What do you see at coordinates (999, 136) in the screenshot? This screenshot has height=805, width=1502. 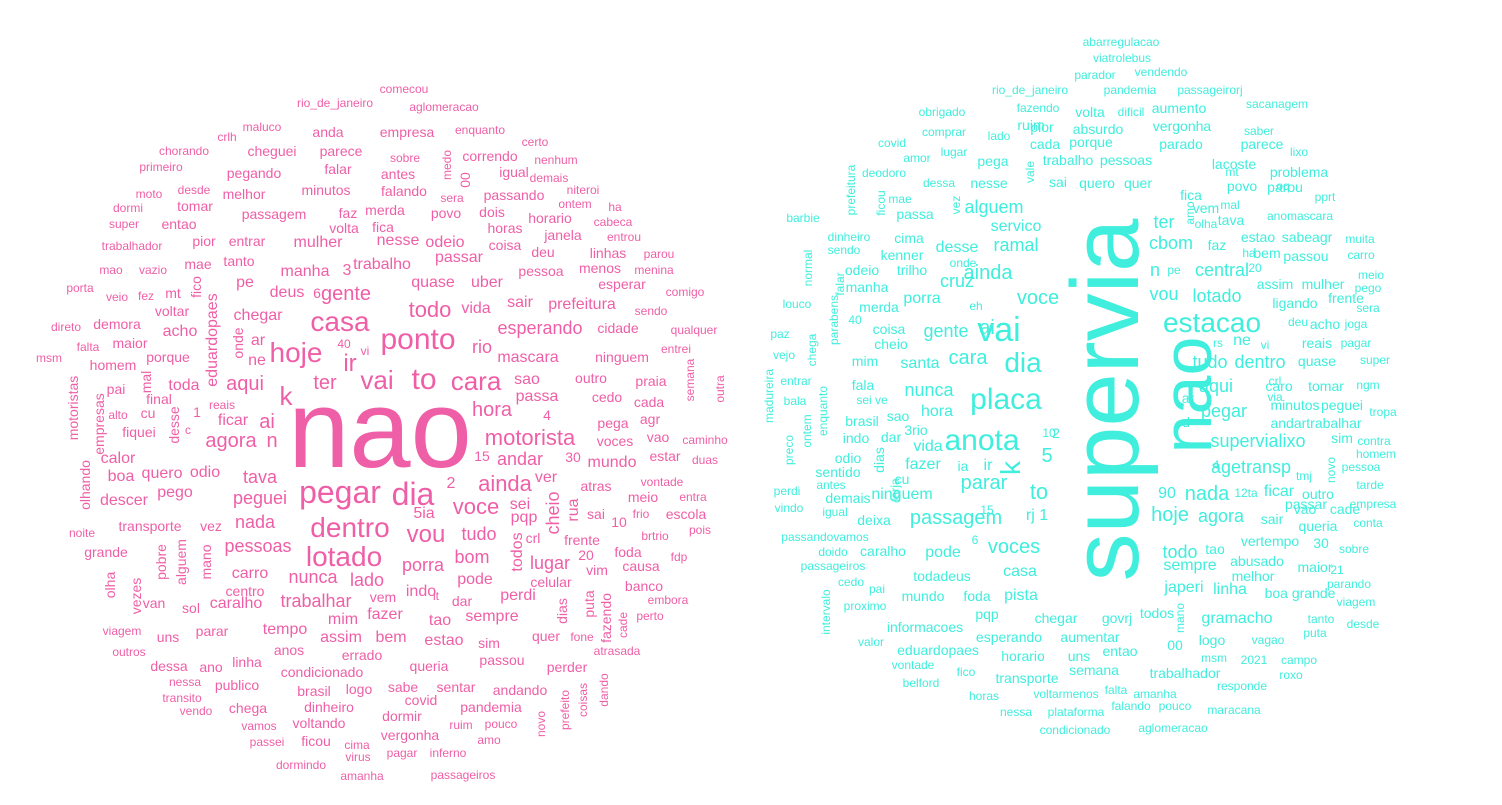 I see `cloud-word: lado` at bounding box center [999, 136].